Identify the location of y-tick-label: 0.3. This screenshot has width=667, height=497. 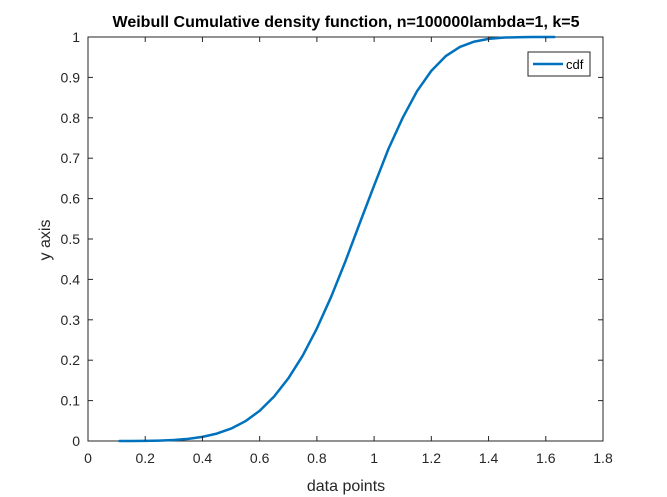
(71, 320).